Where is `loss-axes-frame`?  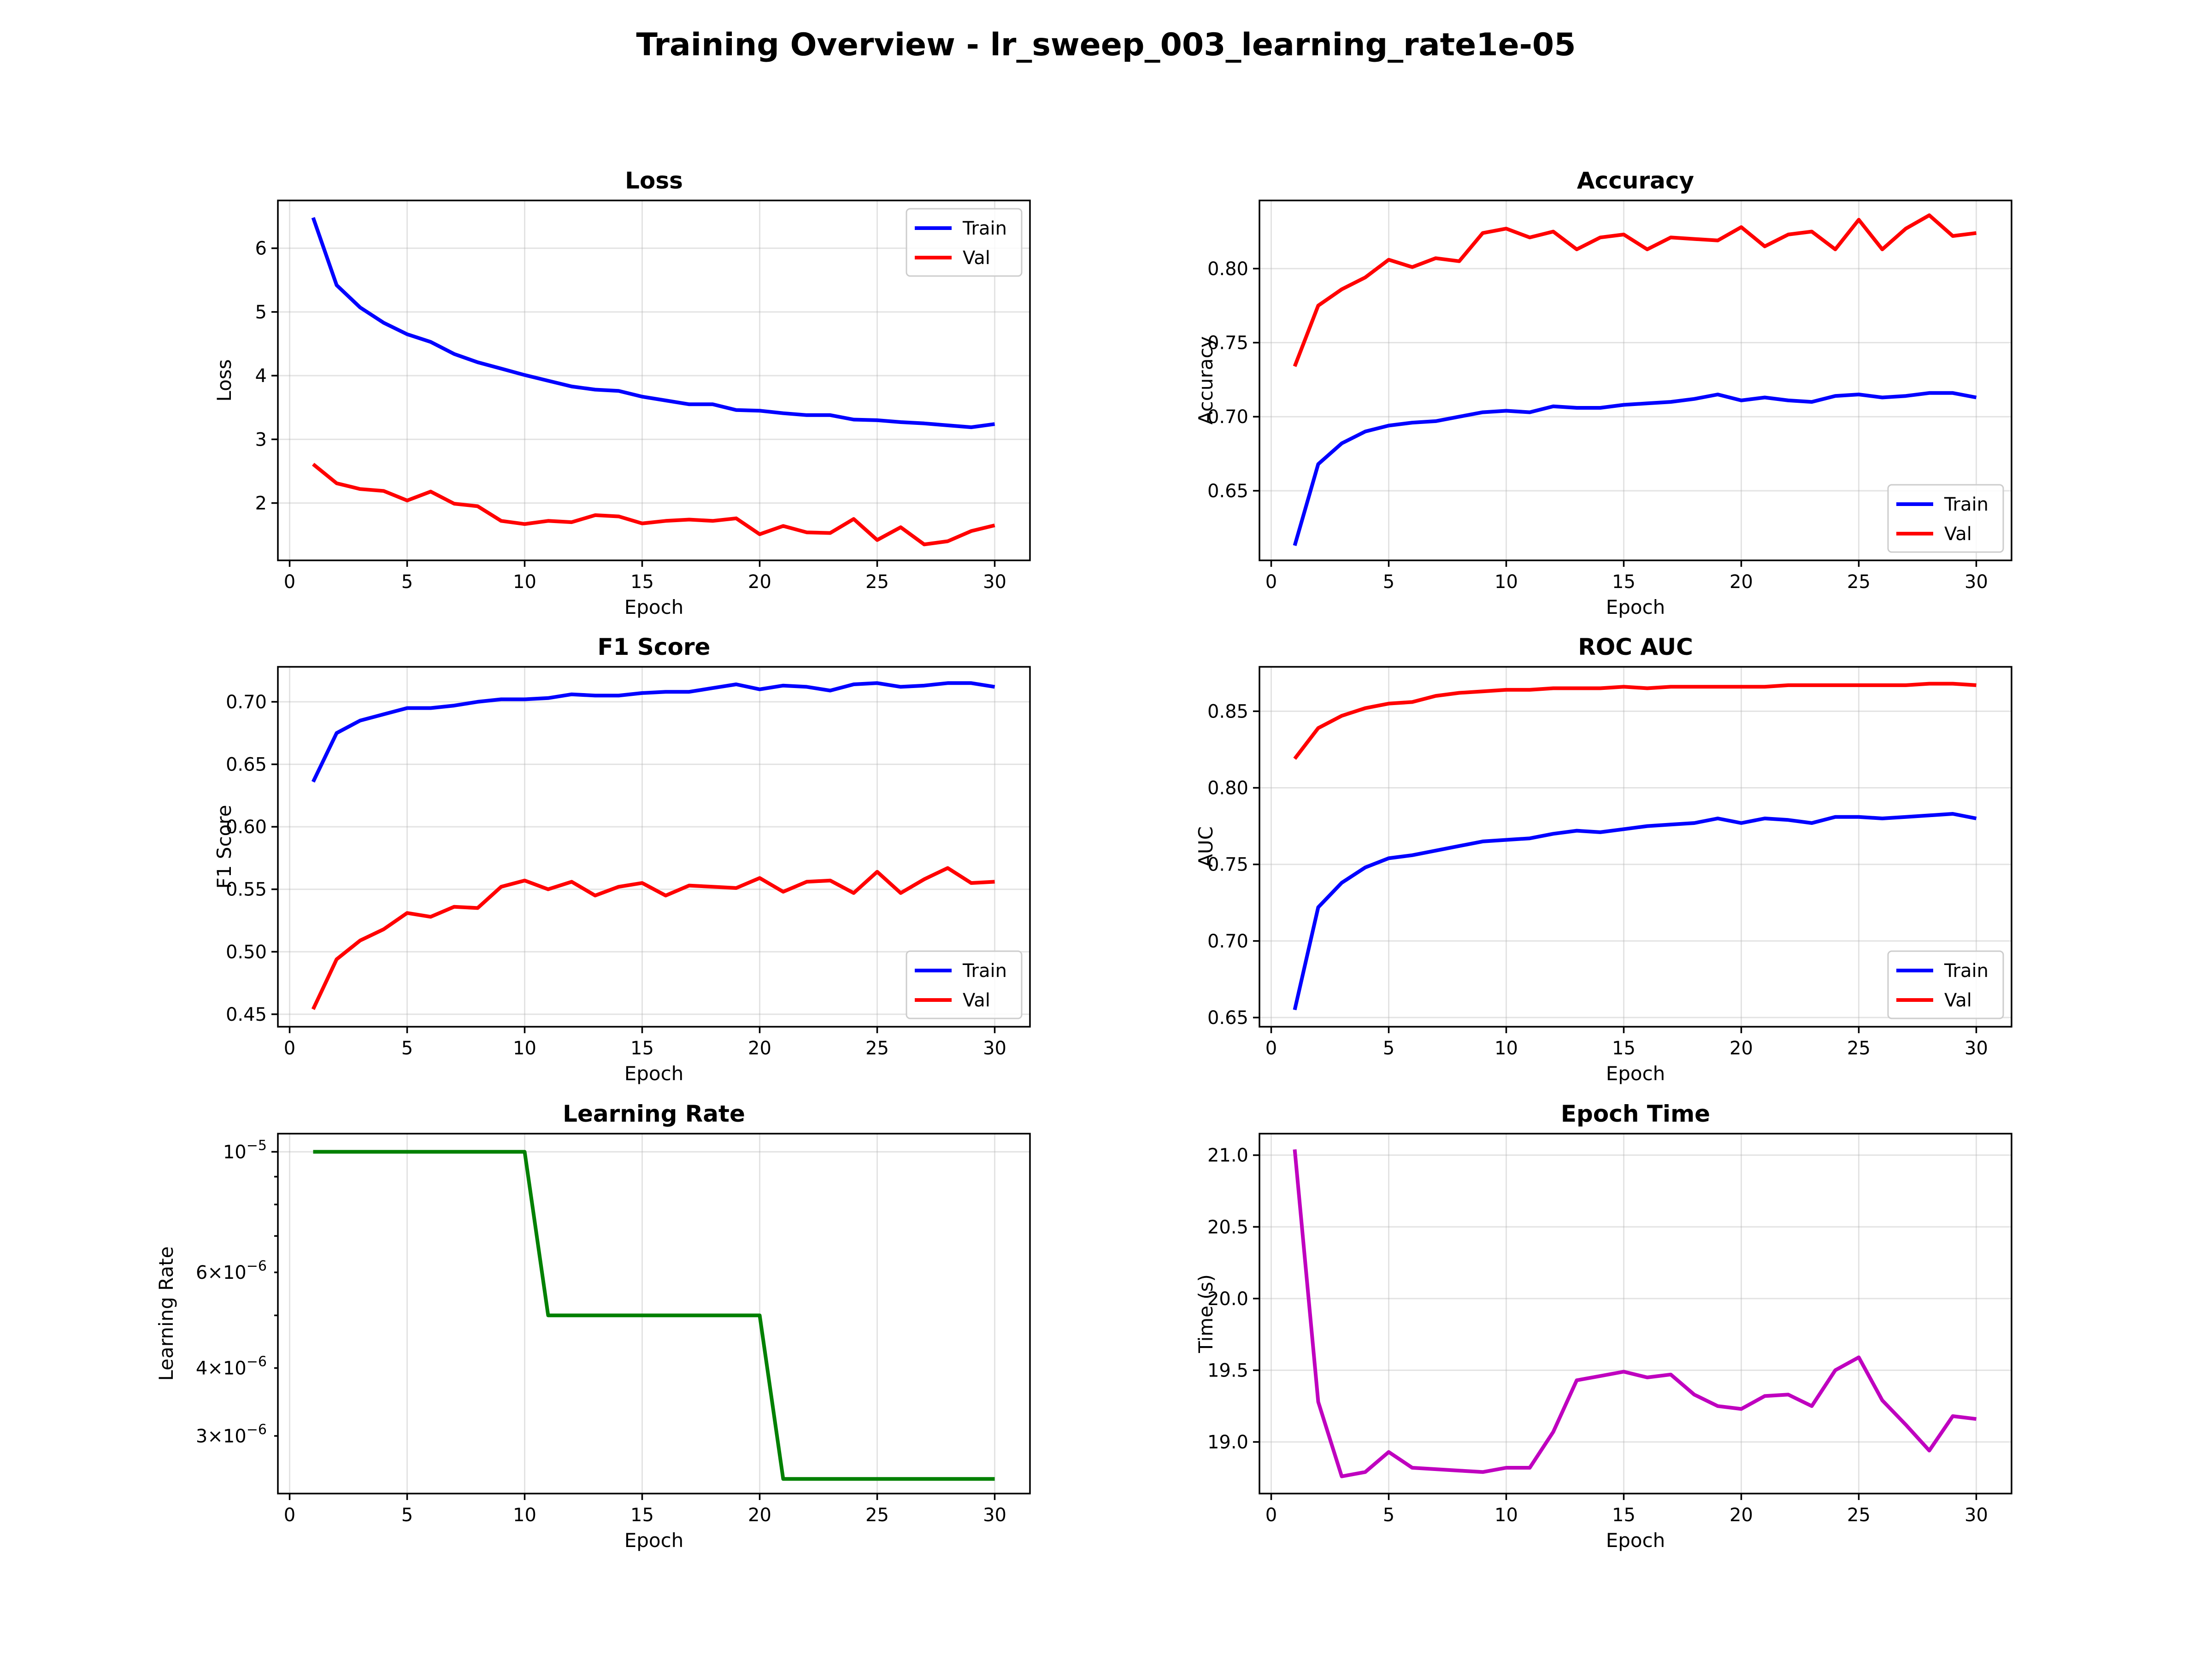
loss-axes-frame is located at coordinates (654, 380).